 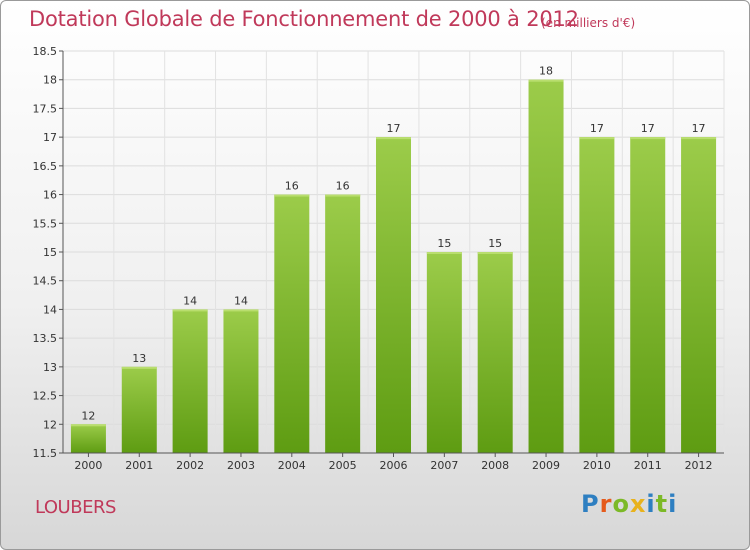 I want to click on bar-value-label: 13, so click(x=139, y=358).